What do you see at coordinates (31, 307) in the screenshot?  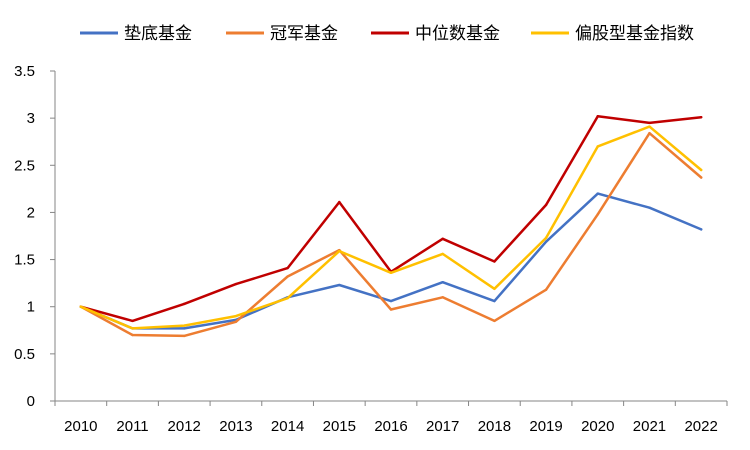 I see `y-tick-label: 1` at bounding box center [31, 307].